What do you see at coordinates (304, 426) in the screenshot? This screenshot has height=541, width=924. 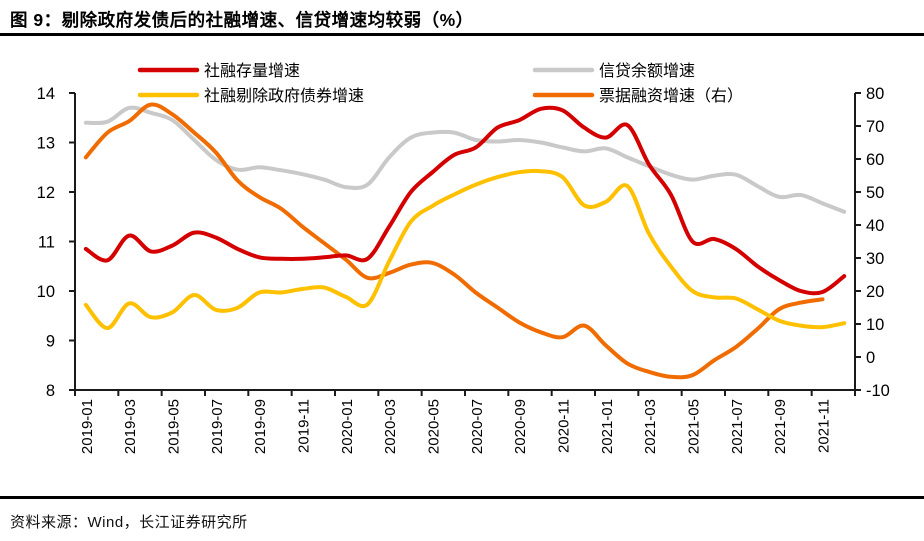 I see `x-tick-label: 2019-11` at bounding box center [304, 426].